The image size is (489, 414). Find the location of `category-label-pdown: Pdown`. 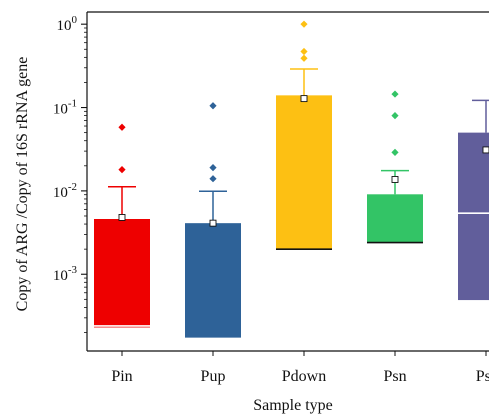

category-label-pdown: Pdown is located at coordinates (304, 376).